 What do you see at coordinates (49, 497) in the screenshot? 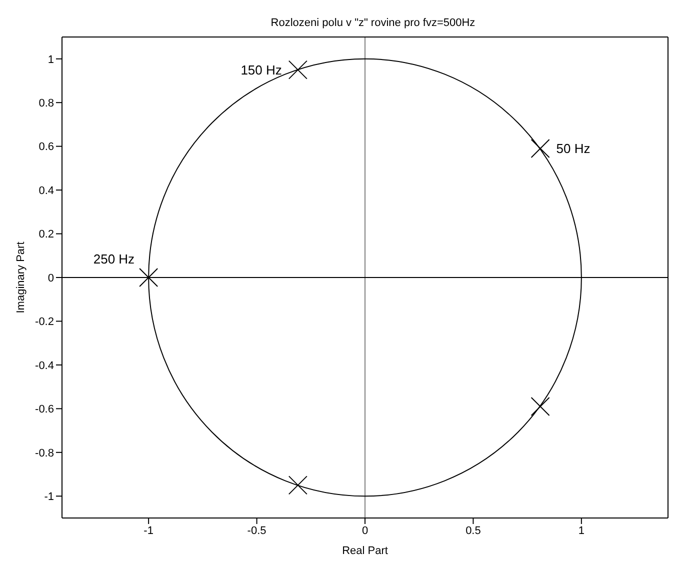
I see `y-tick-label: -1` at bounding box center [49, 497].